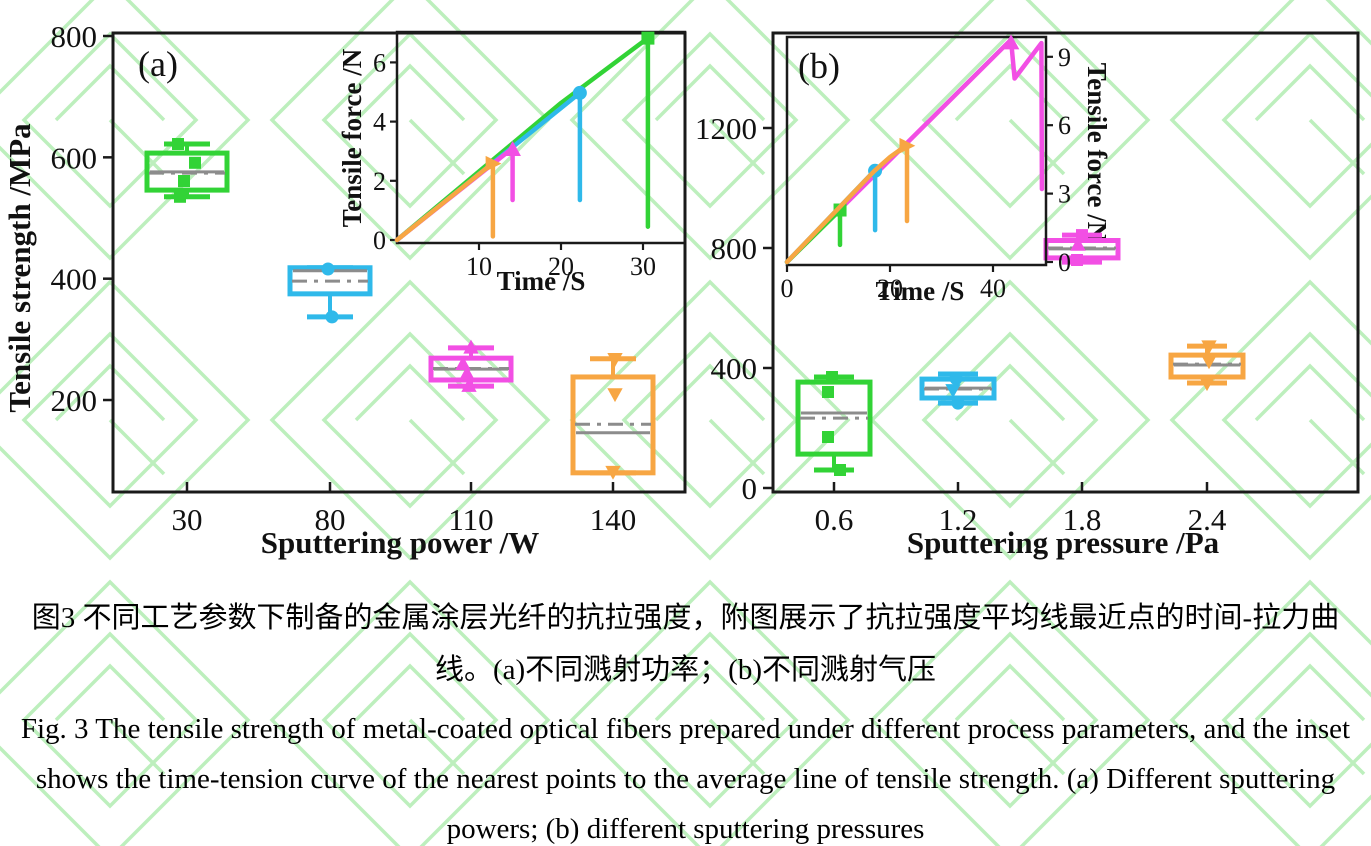 The width and height of the screenshot is (1371, 846). I want to click on panel_b-y-tick-label: 0, so click(750, 488).